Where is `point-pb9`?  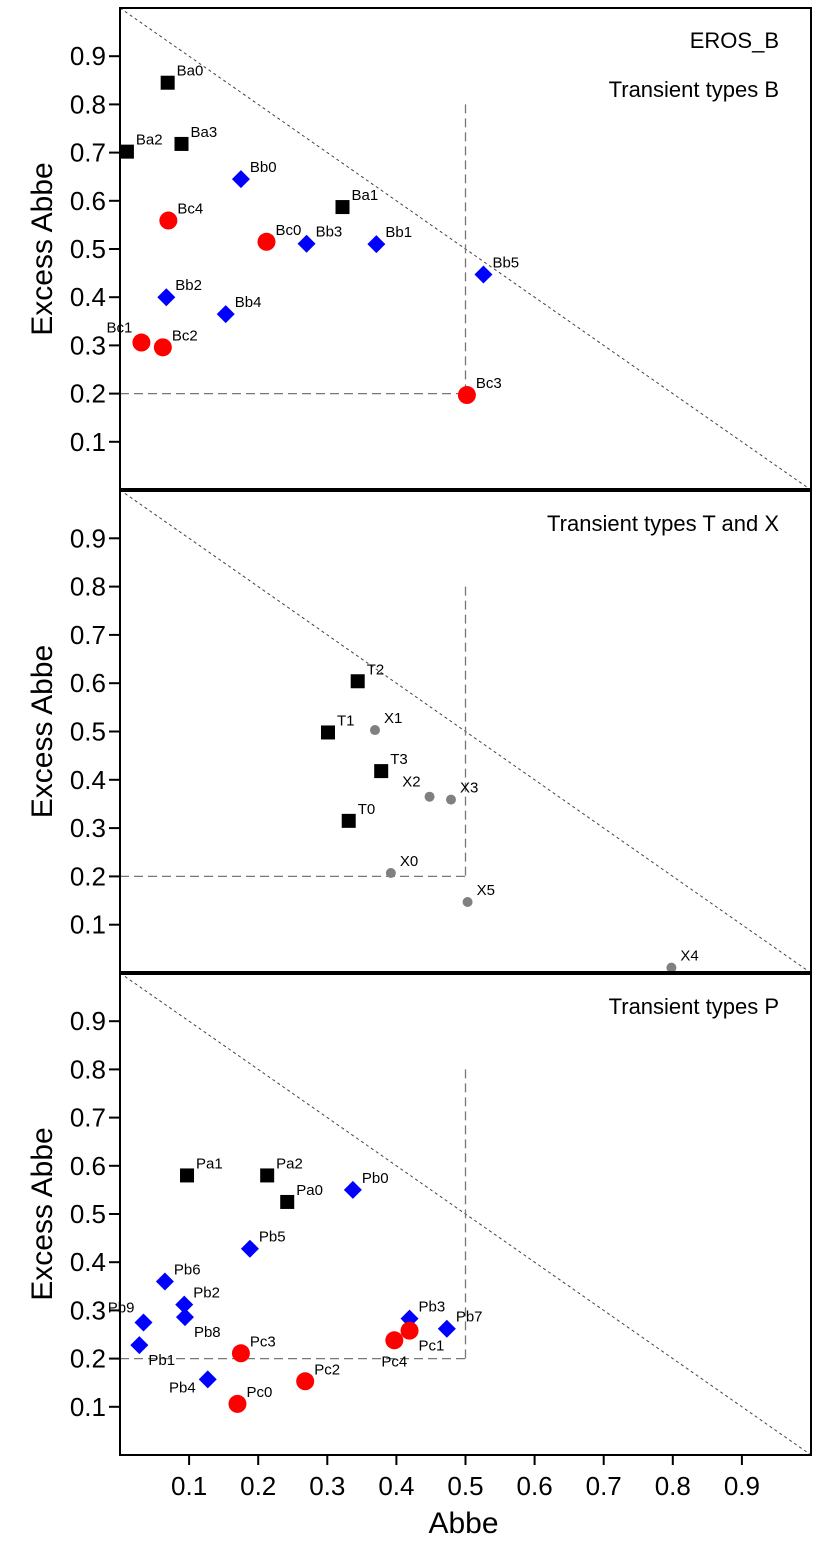 point-pb9 is located at coordinates (143, 1322).